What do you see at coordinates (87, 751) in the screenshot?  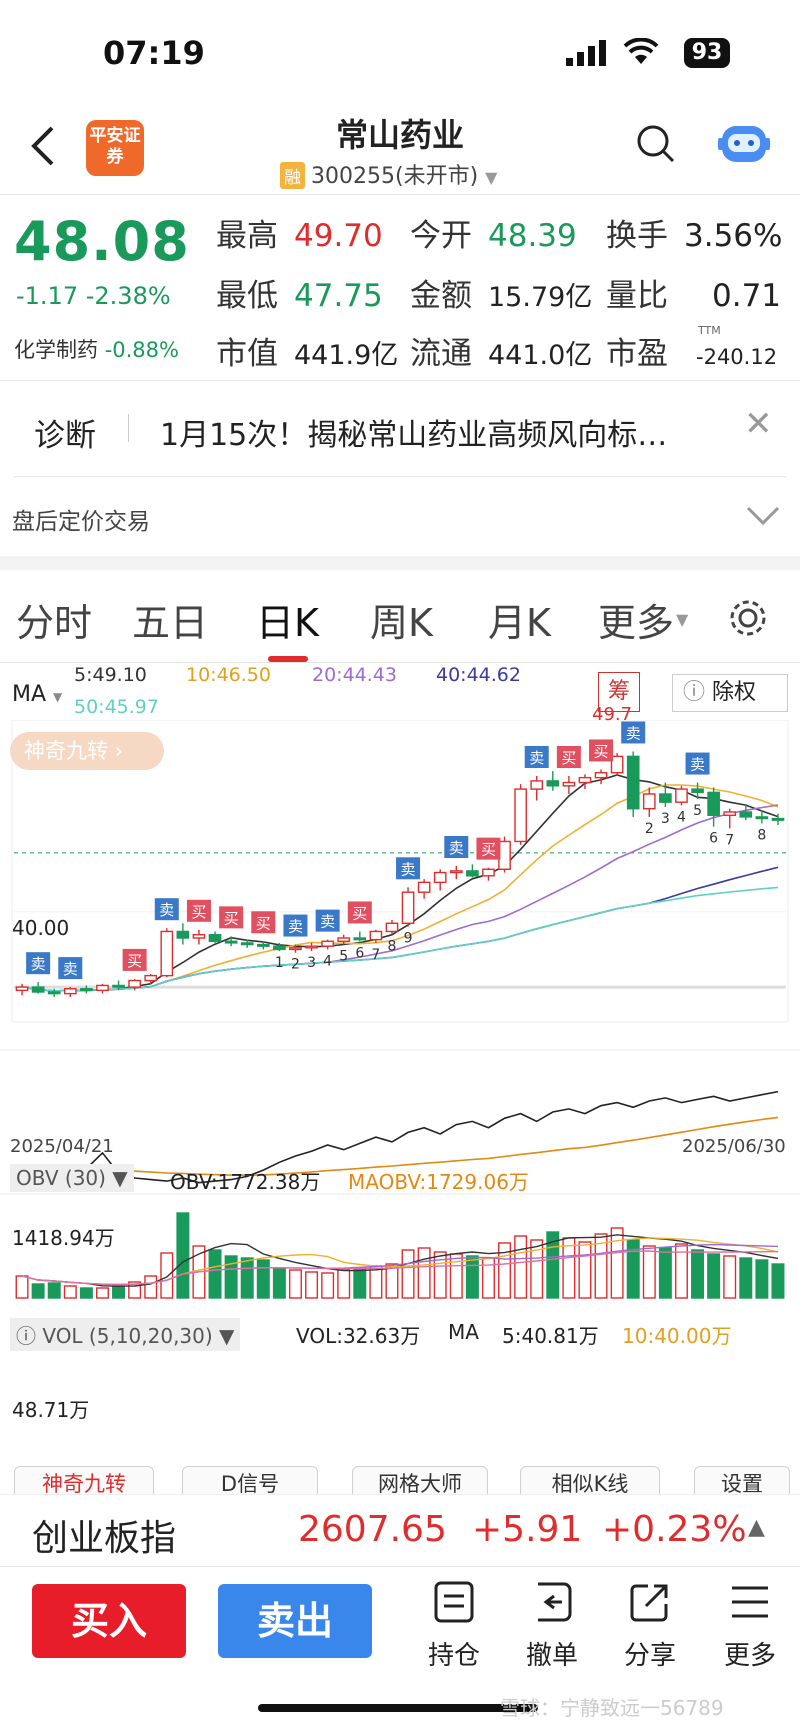 I see `magic-nine-badge: 神奇九转 ›` at bounding box center [87, 751].